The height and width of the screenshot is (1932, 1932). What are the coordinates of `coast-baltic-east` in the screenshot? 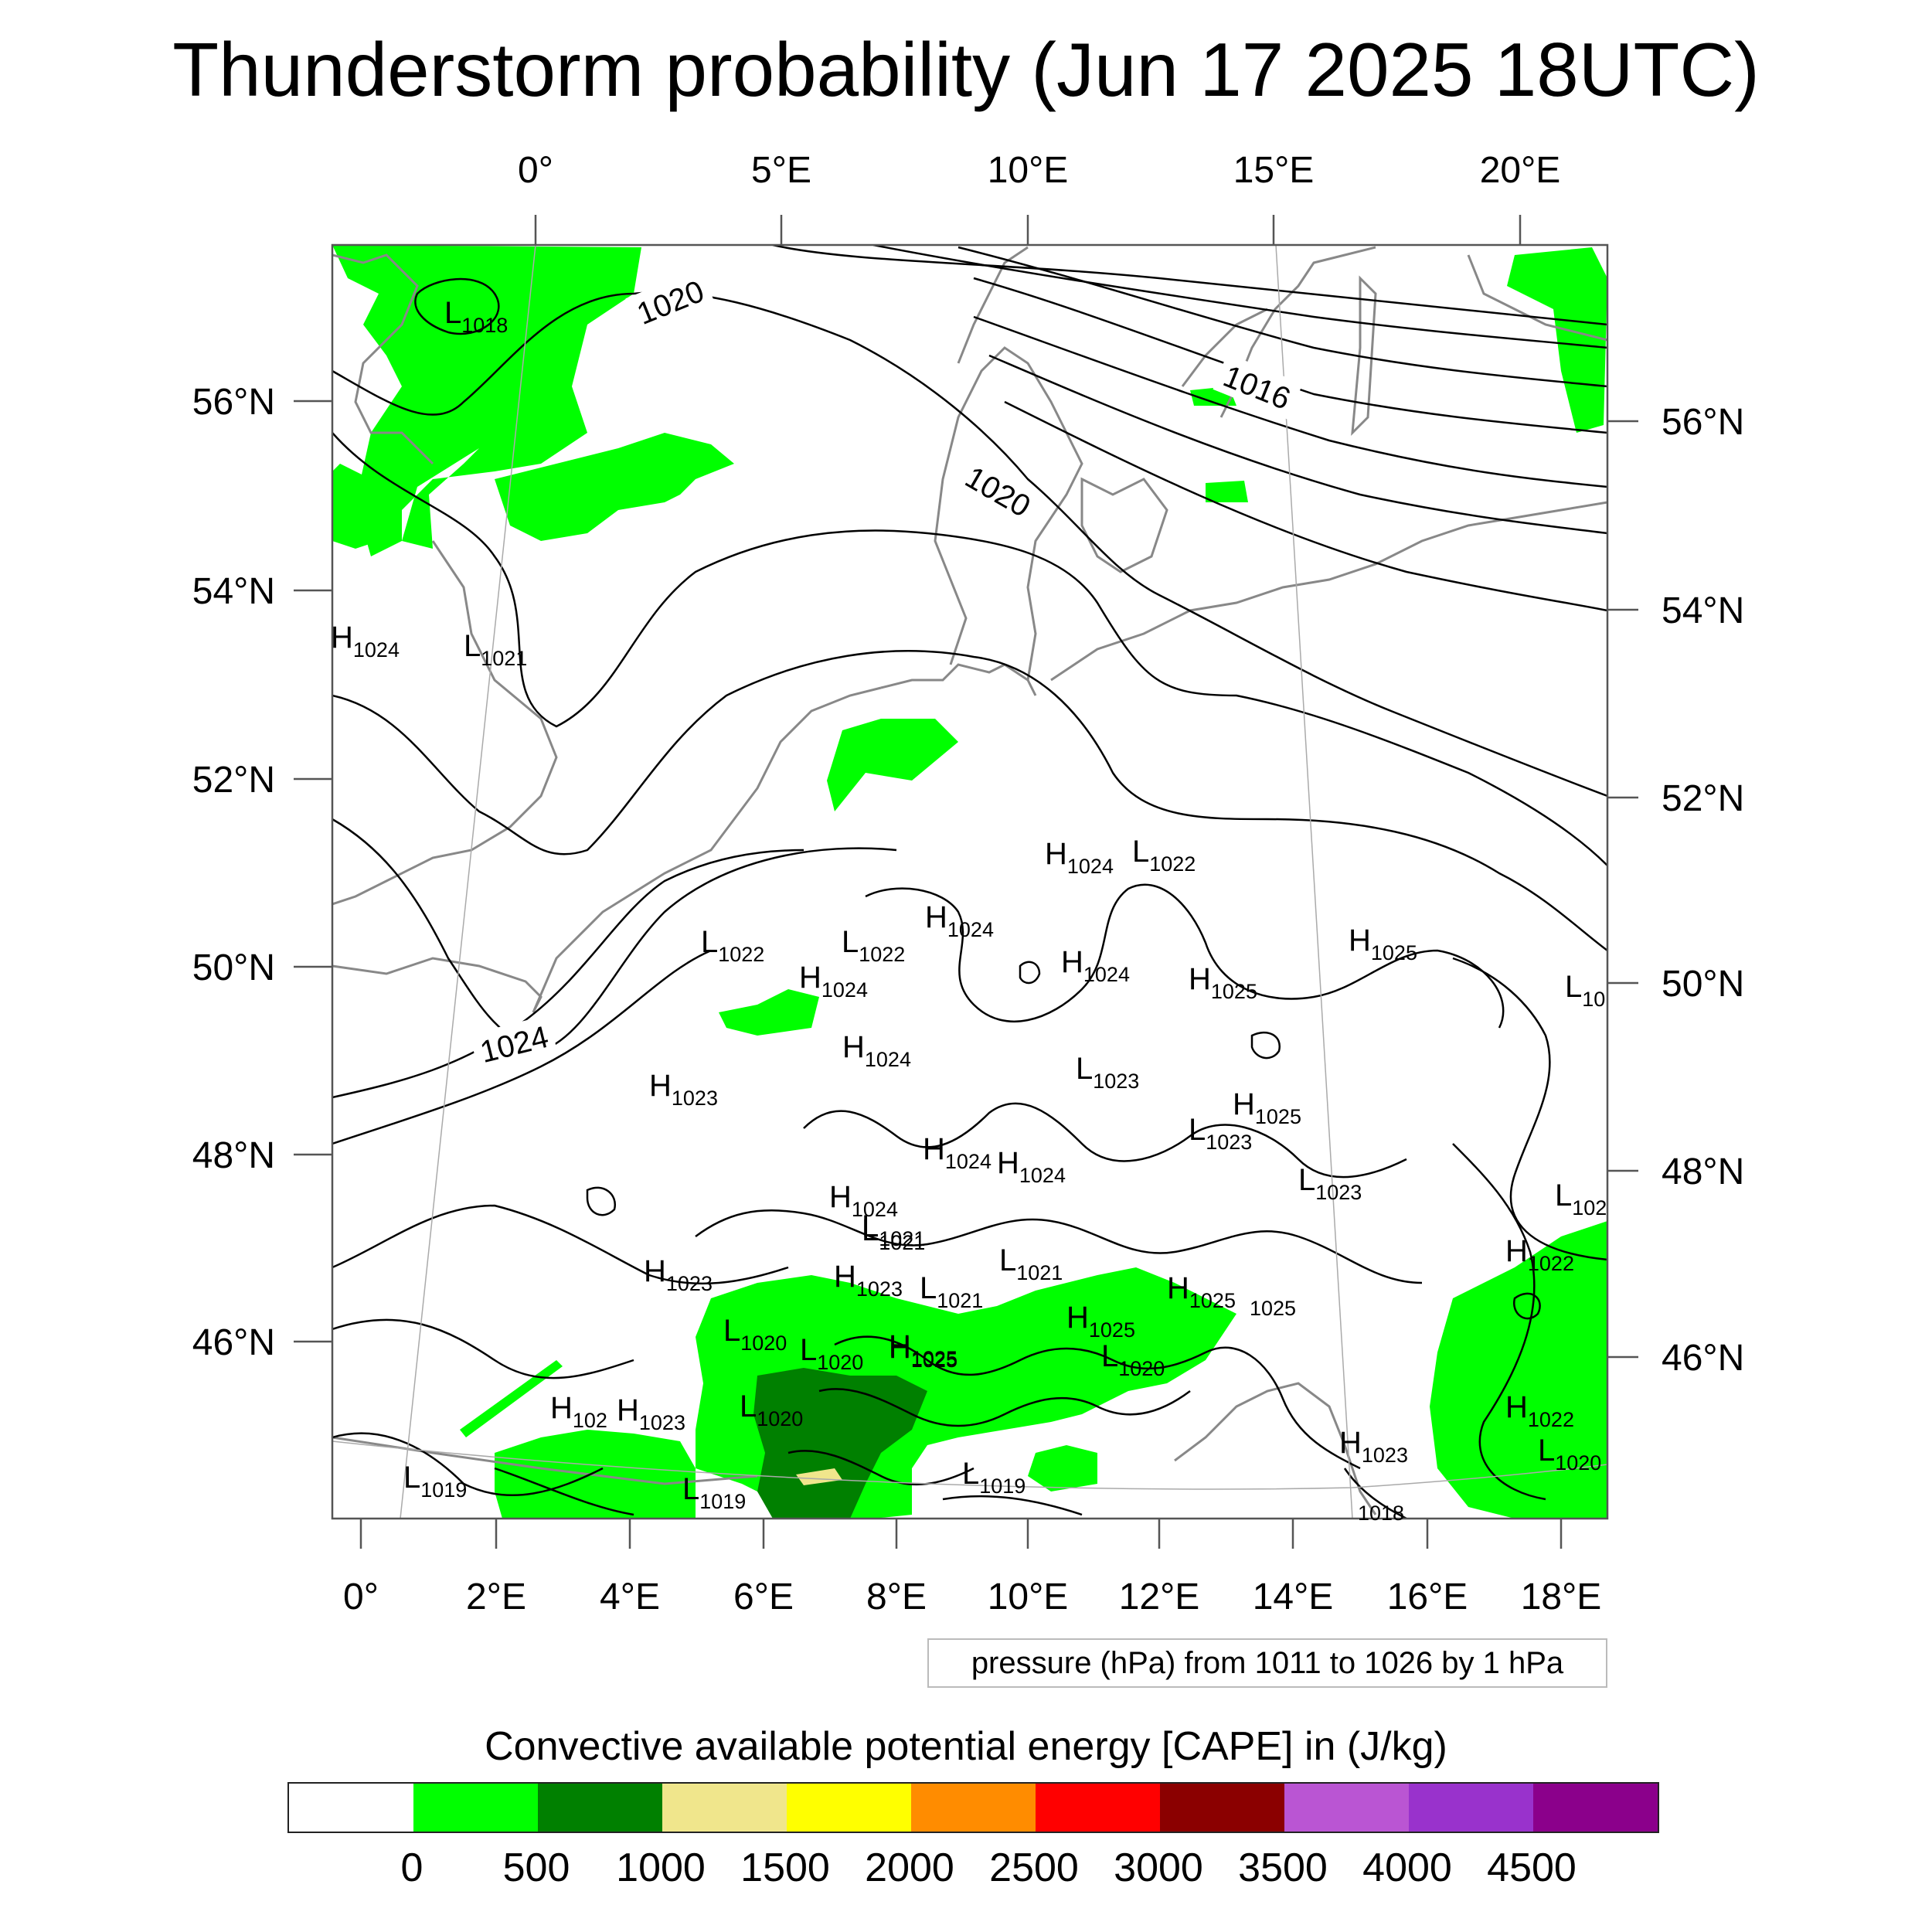 It's located at (1537, 298).